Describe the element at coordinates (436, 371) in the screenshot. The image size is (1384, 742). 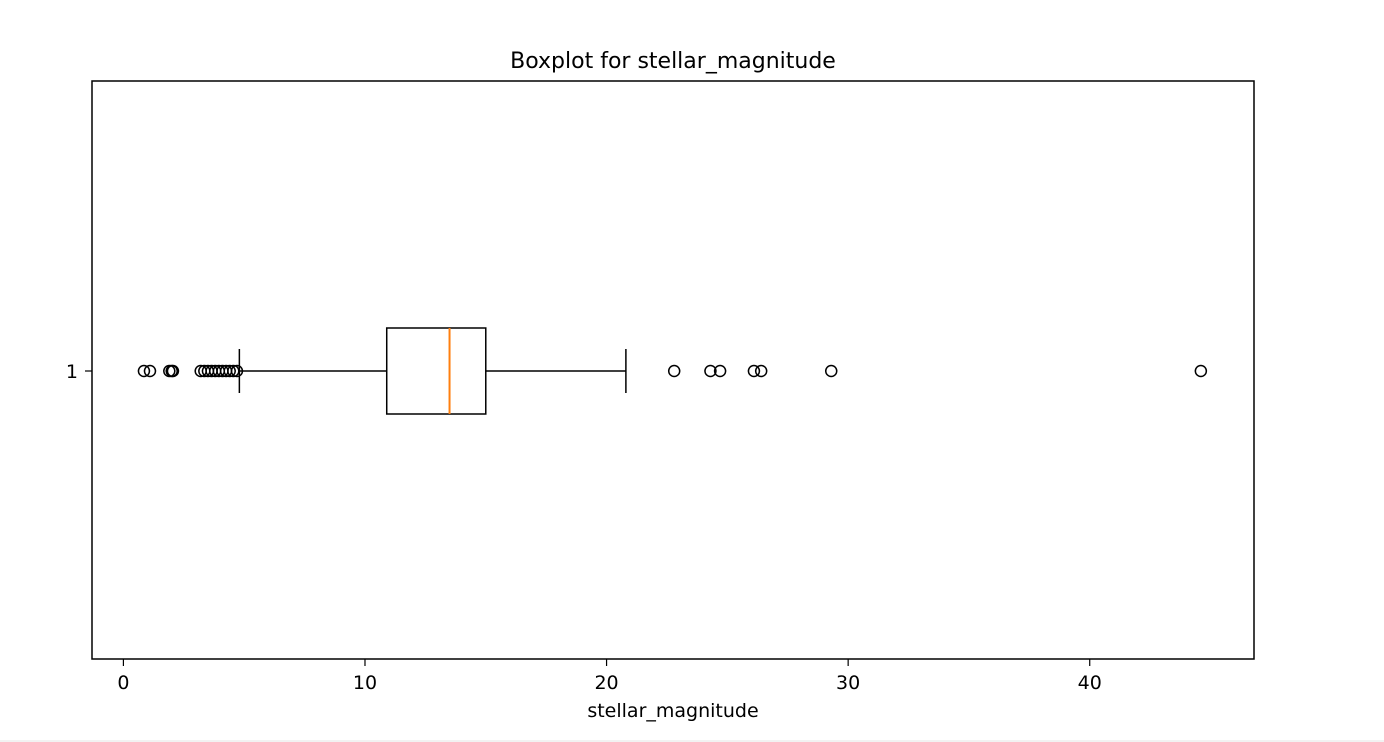
I see `iqr-box` at that location.